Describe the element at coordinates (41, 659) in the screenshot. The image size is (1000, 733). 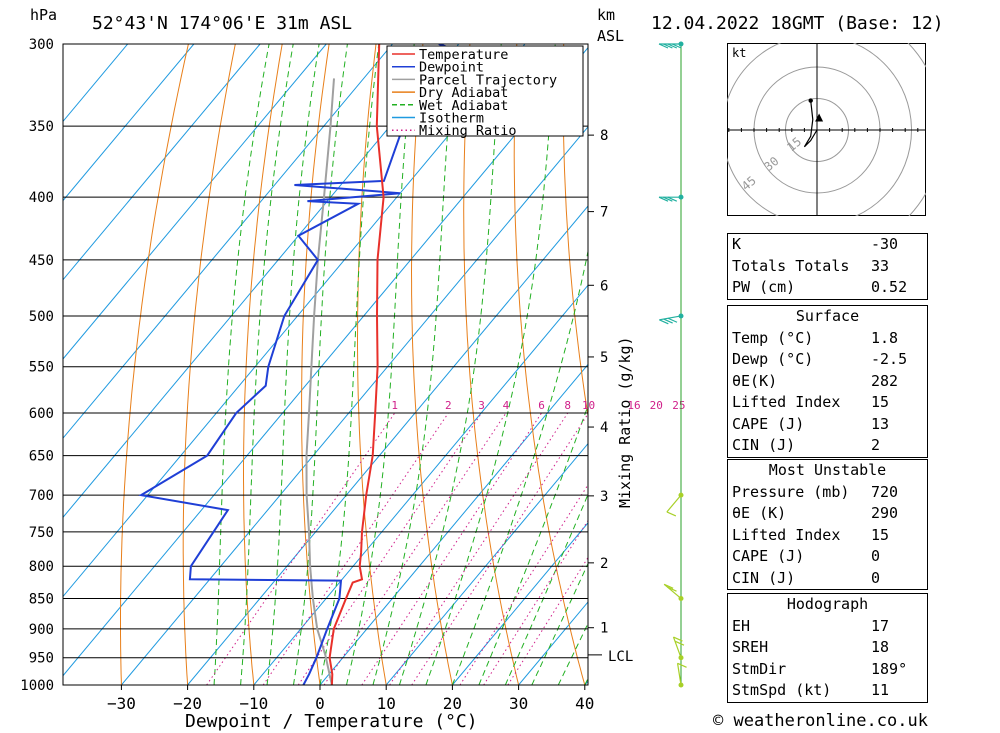
I see `pressure-tick-label: 950` at that location.